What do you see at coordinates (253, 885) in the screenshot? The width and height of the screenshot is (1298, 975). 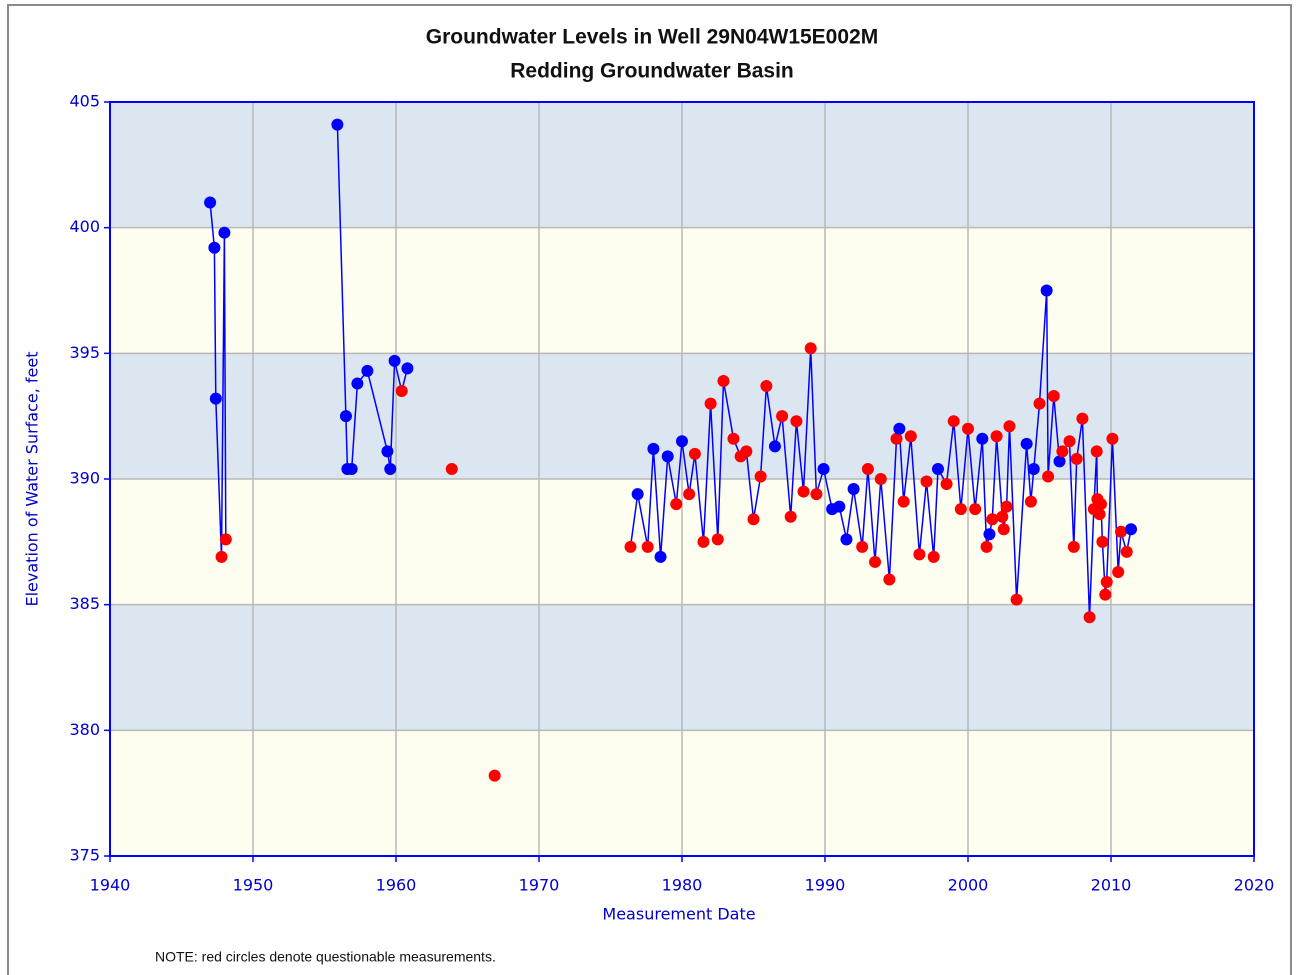 I see `x-tick-label: 1950` at bounding box center [253, 885].